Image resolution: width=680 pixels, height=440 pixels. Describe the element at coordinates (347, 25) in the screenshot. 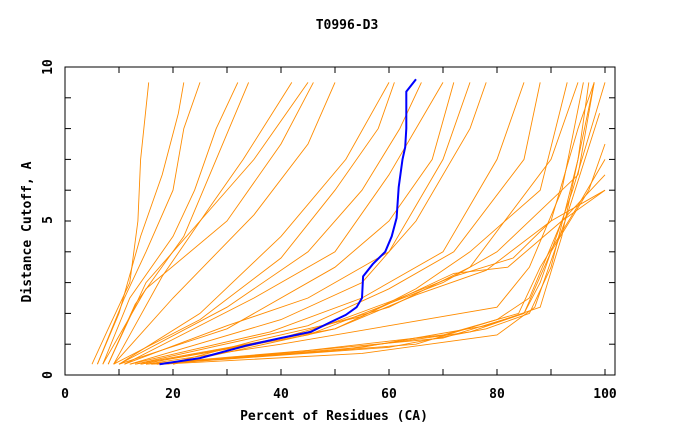

I see `chart-title: T0996-D3` at that location.